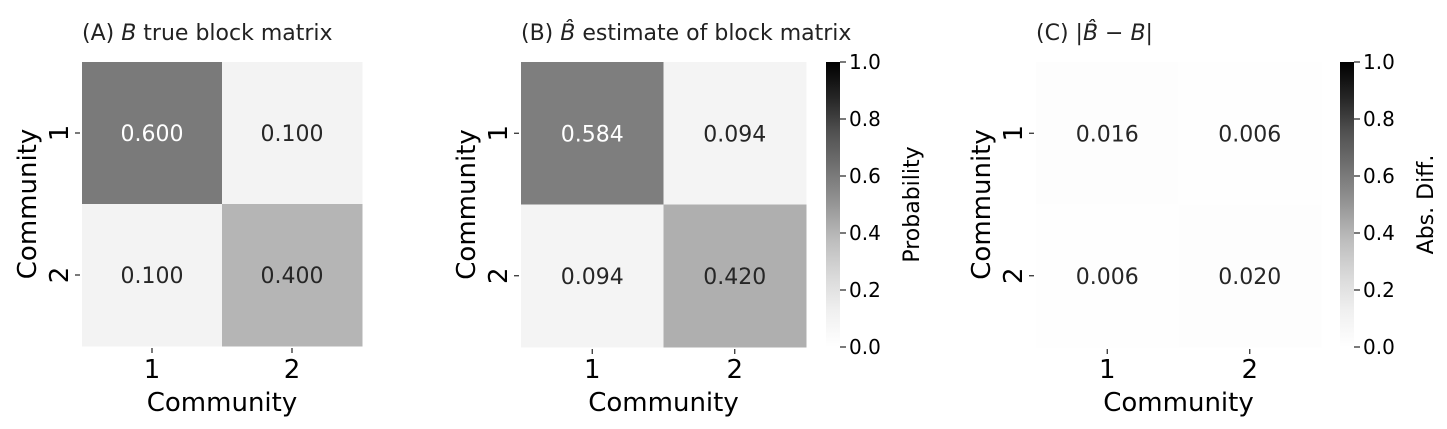 The width and height of the screenshot is (1447, 429). I want to click on title-suffix: true block matrix, so click(234, 33).